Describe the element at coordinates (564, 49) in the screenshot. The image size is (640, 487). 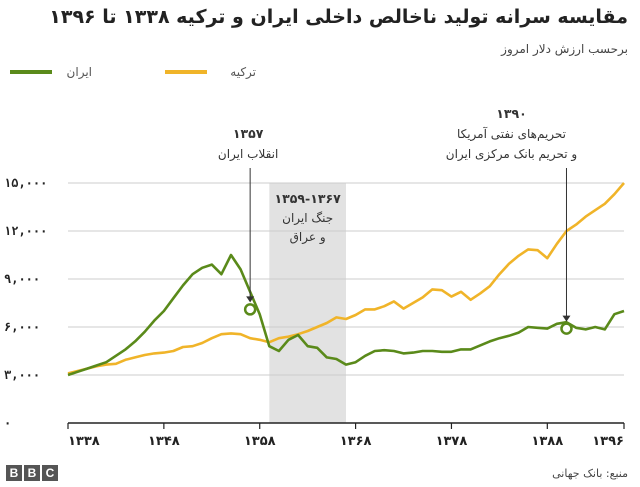
I see `chart-subtitle: برحسب ارزش دلار امروز` at that location.